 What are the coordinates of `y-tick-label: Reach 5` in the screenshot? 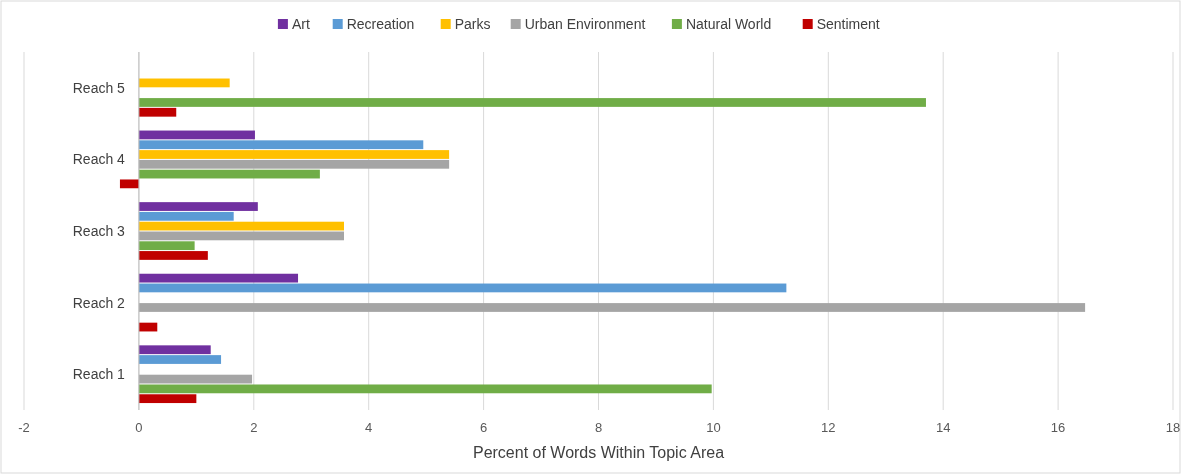 It's located at (99, 87).